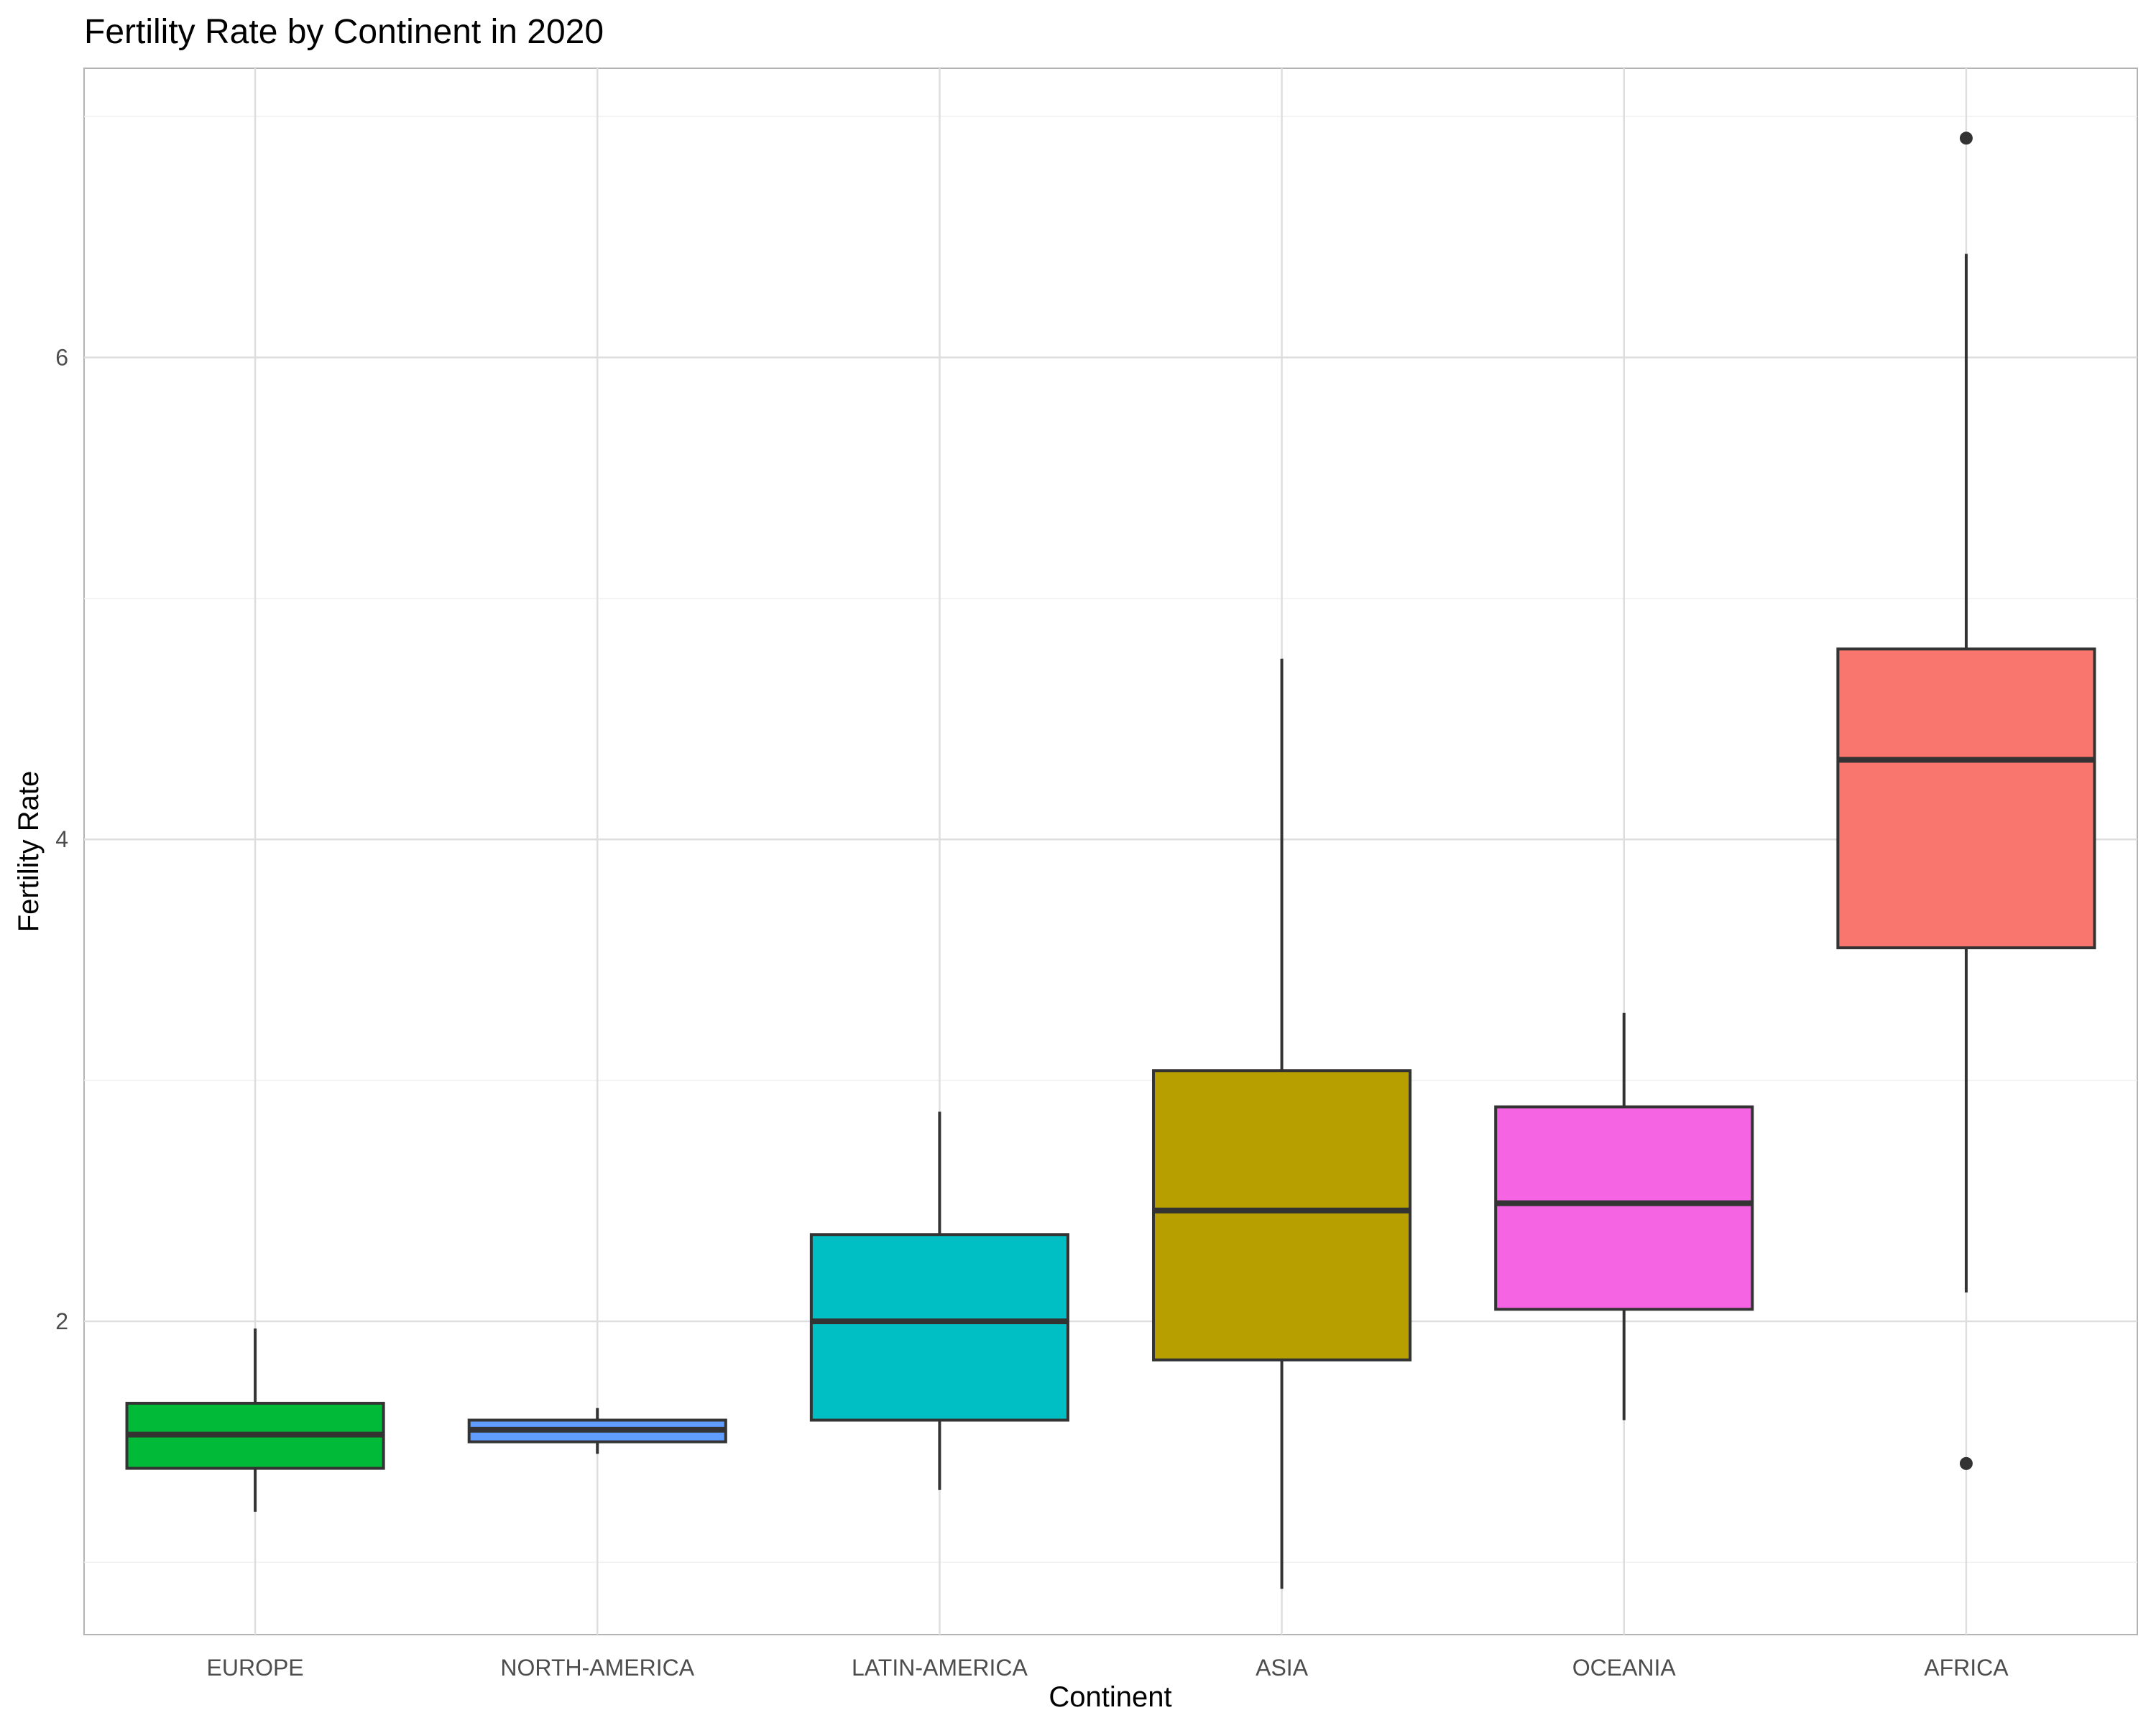 The width and height of the screenshot is (2156, 1728). I want to click on x-tick-label: NORTH-AMERICA, so click(597, 1668).